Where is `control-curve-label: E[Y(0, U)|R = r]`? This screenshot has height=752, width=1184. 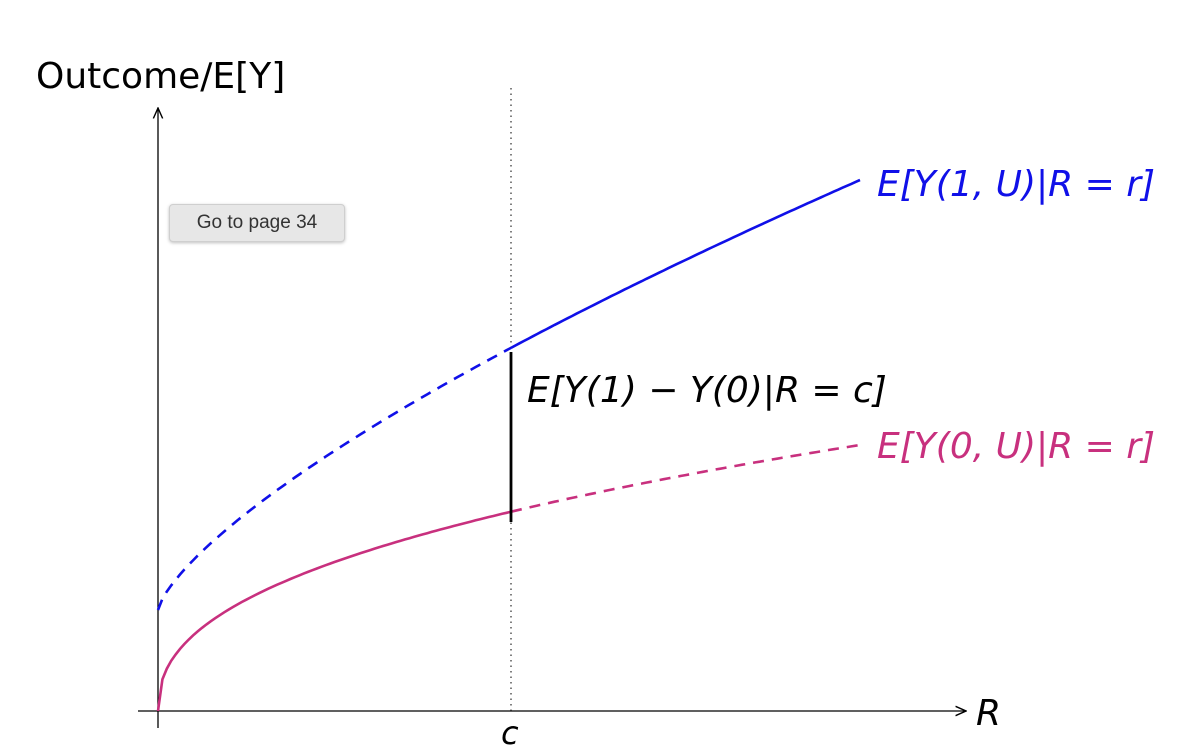
control-curve-label: E[Y(0, U)|R = r] is located at coordinates (1016, 446).